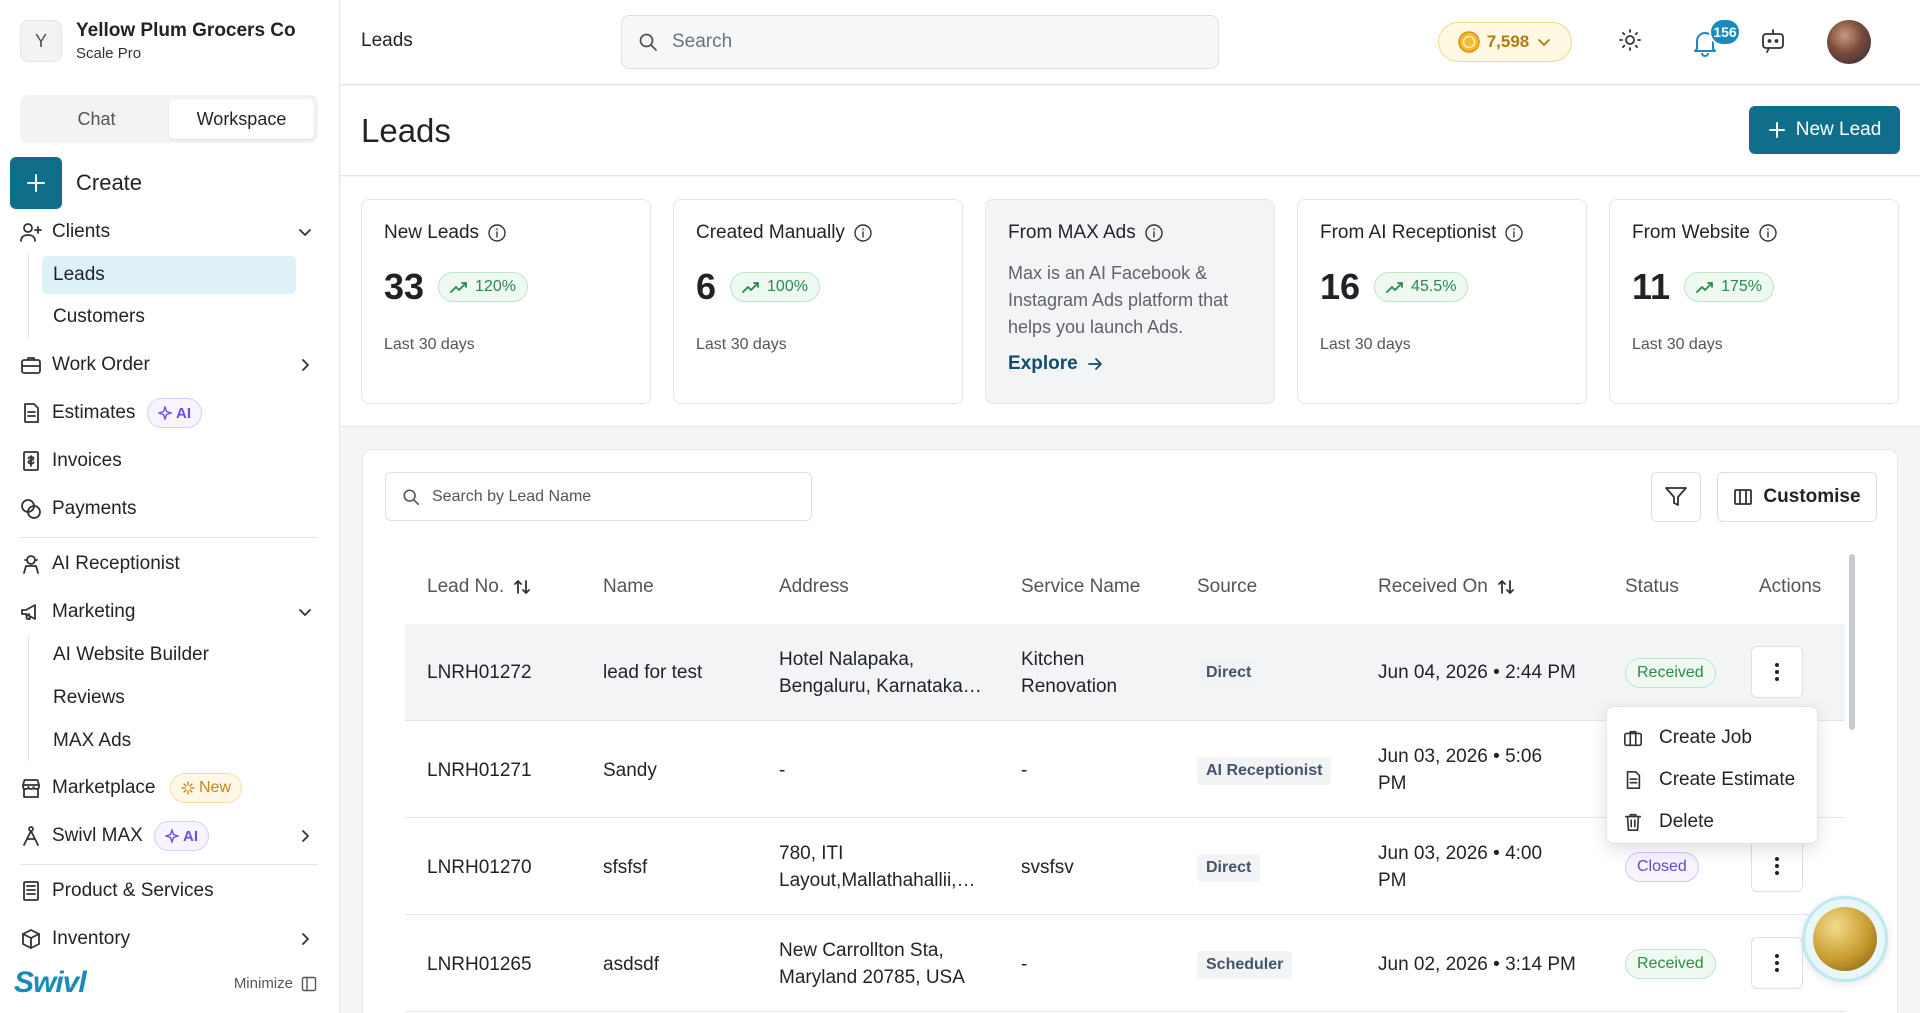  What do you see at coordinates (1725, 32) in the screenshot?
I see `notification-count: 156` at bounding box center [1725, 32].